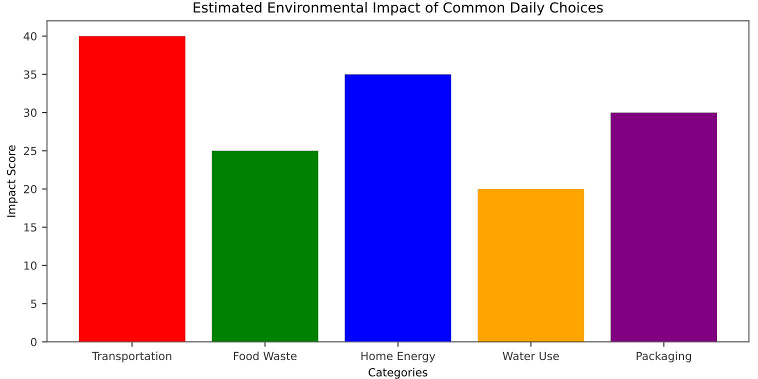 Image resolution: width=758 pixels, height=379 pixels. Describe the element at coordinates (398, 373) in the screenshot. I see `x-axis-title: Categories` at that location.